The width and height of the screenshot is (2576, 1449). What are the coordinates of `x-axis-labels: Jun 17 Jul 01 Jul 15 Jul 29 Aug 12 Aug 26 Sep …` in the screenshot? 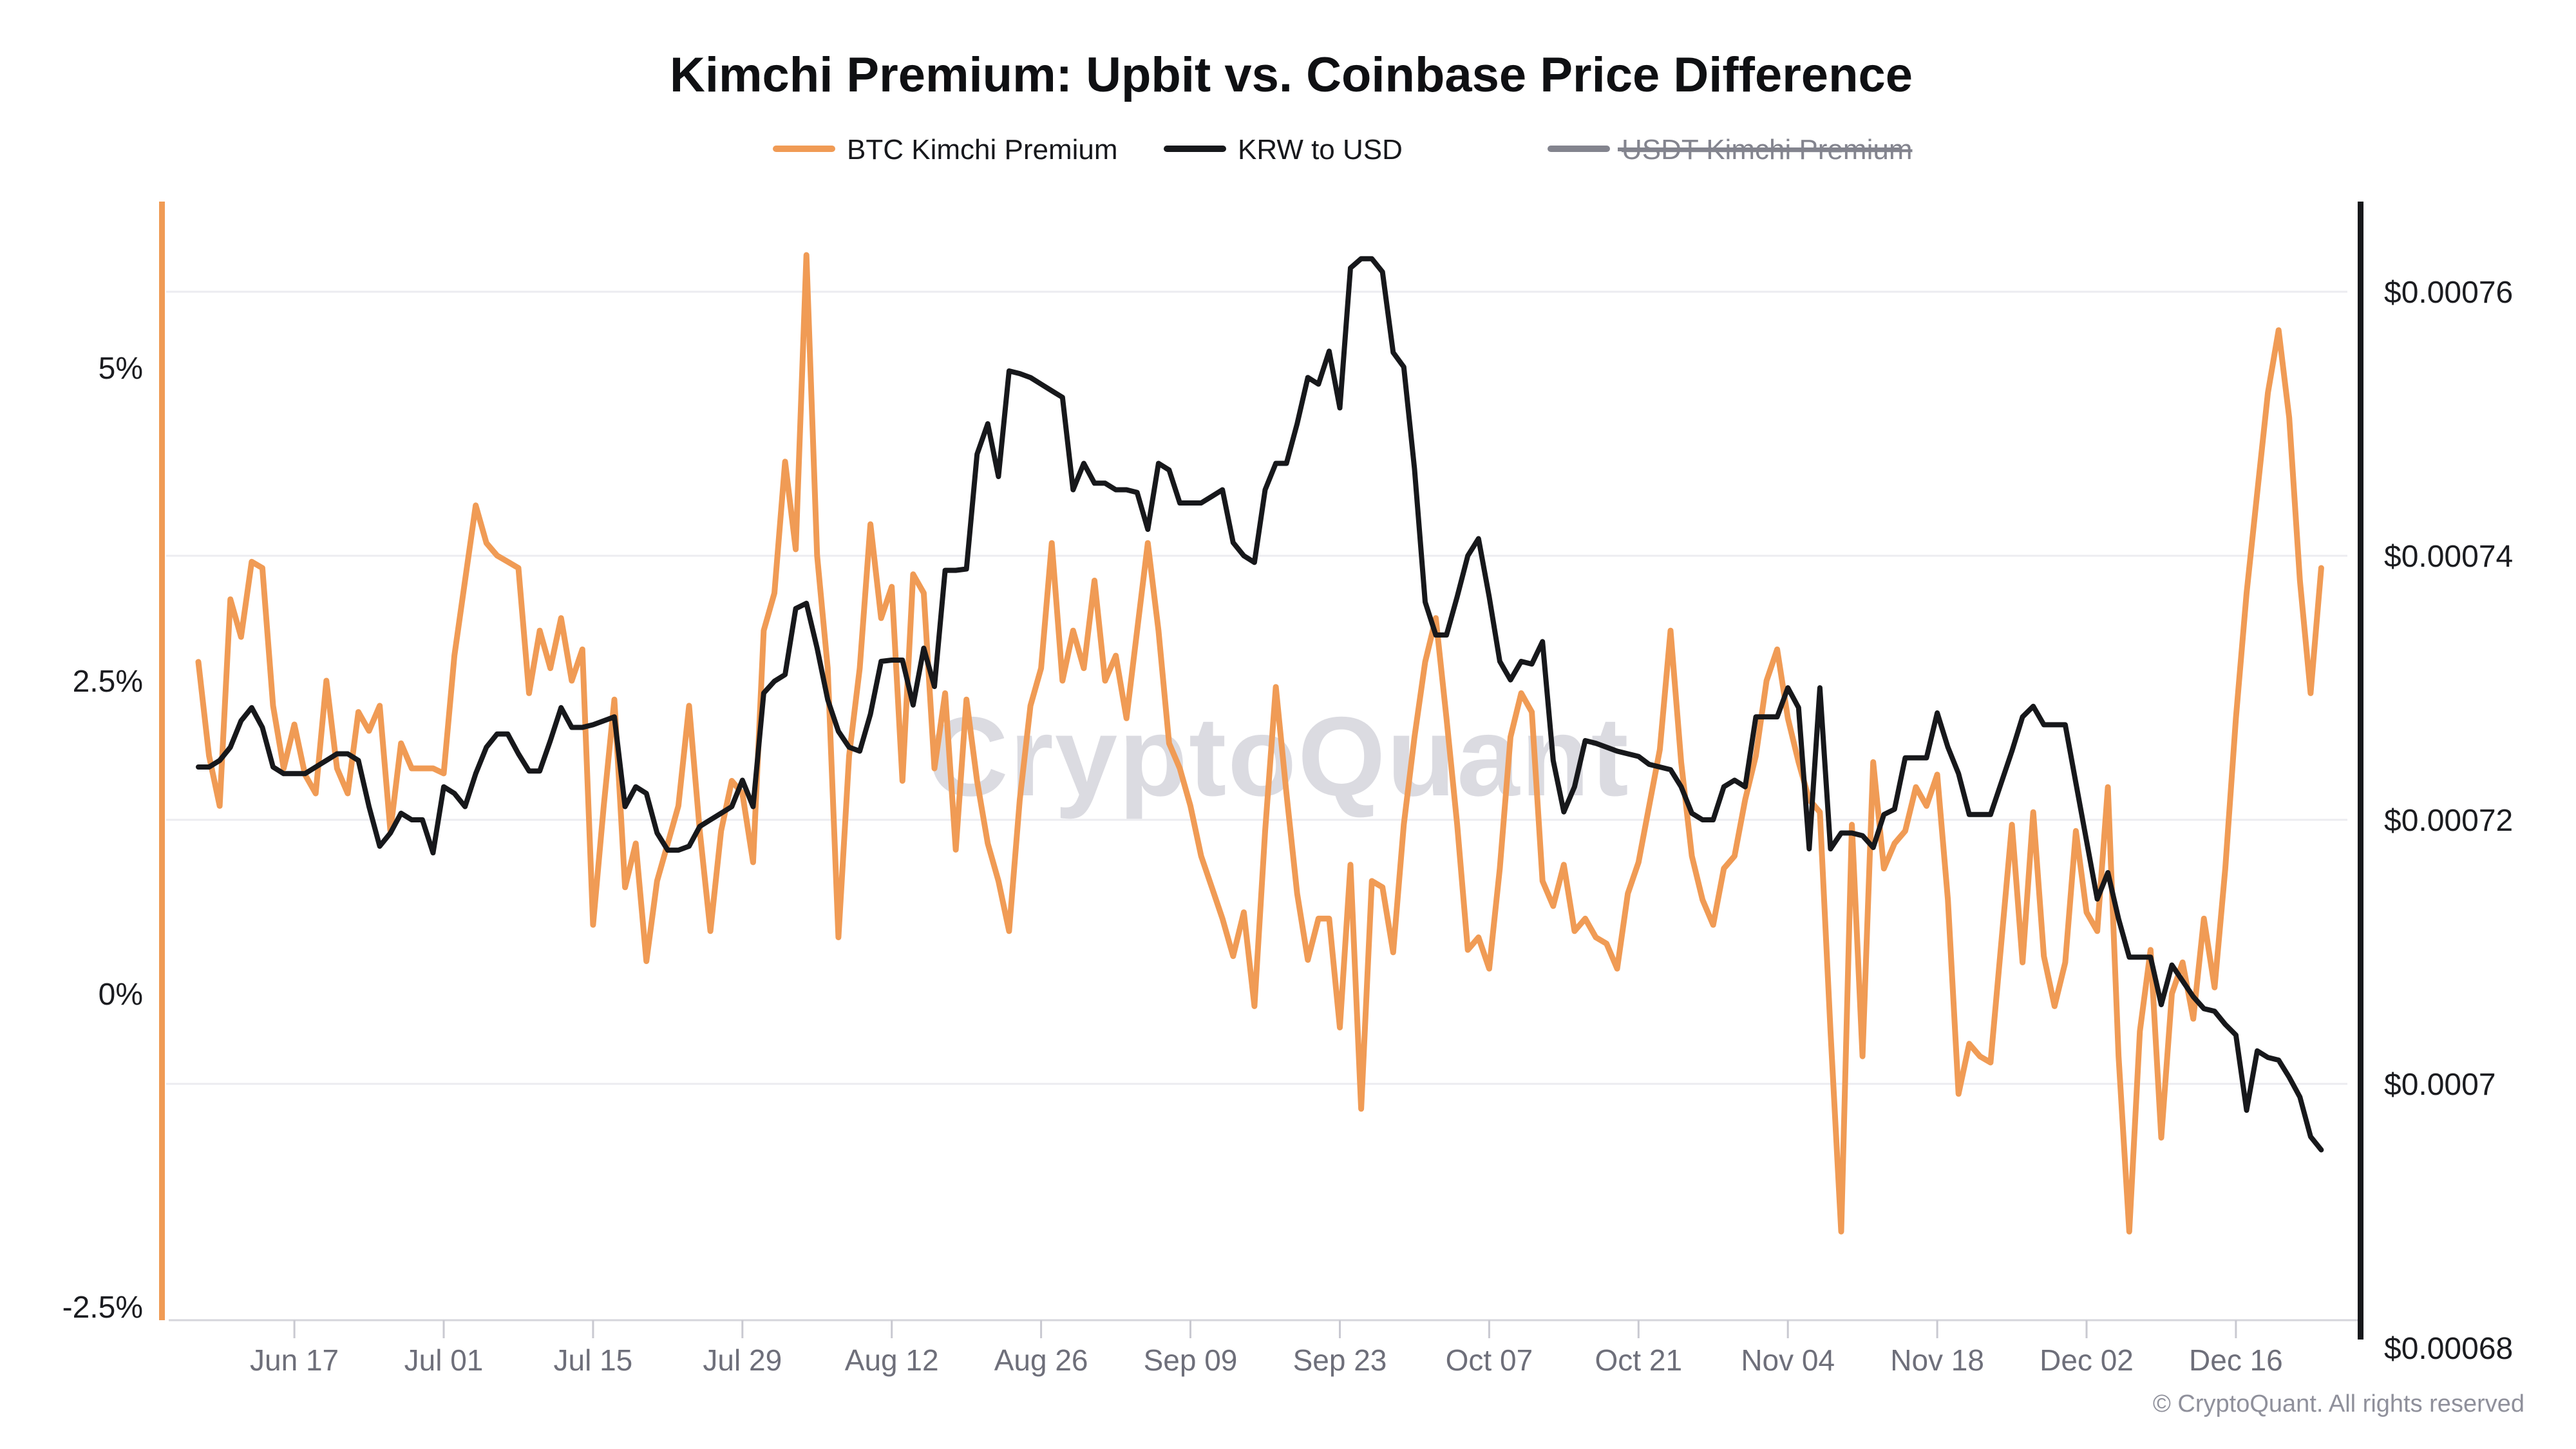 It's located at (1266, 1360).